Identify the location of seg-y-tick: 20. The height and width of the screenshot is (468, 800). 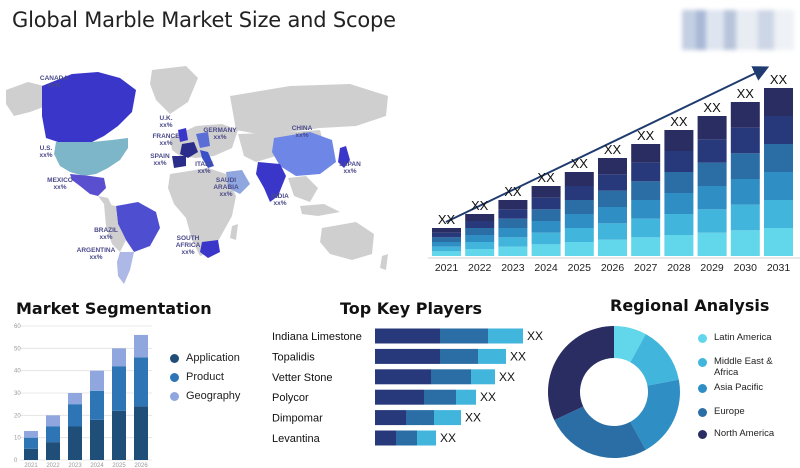
(17, 416).